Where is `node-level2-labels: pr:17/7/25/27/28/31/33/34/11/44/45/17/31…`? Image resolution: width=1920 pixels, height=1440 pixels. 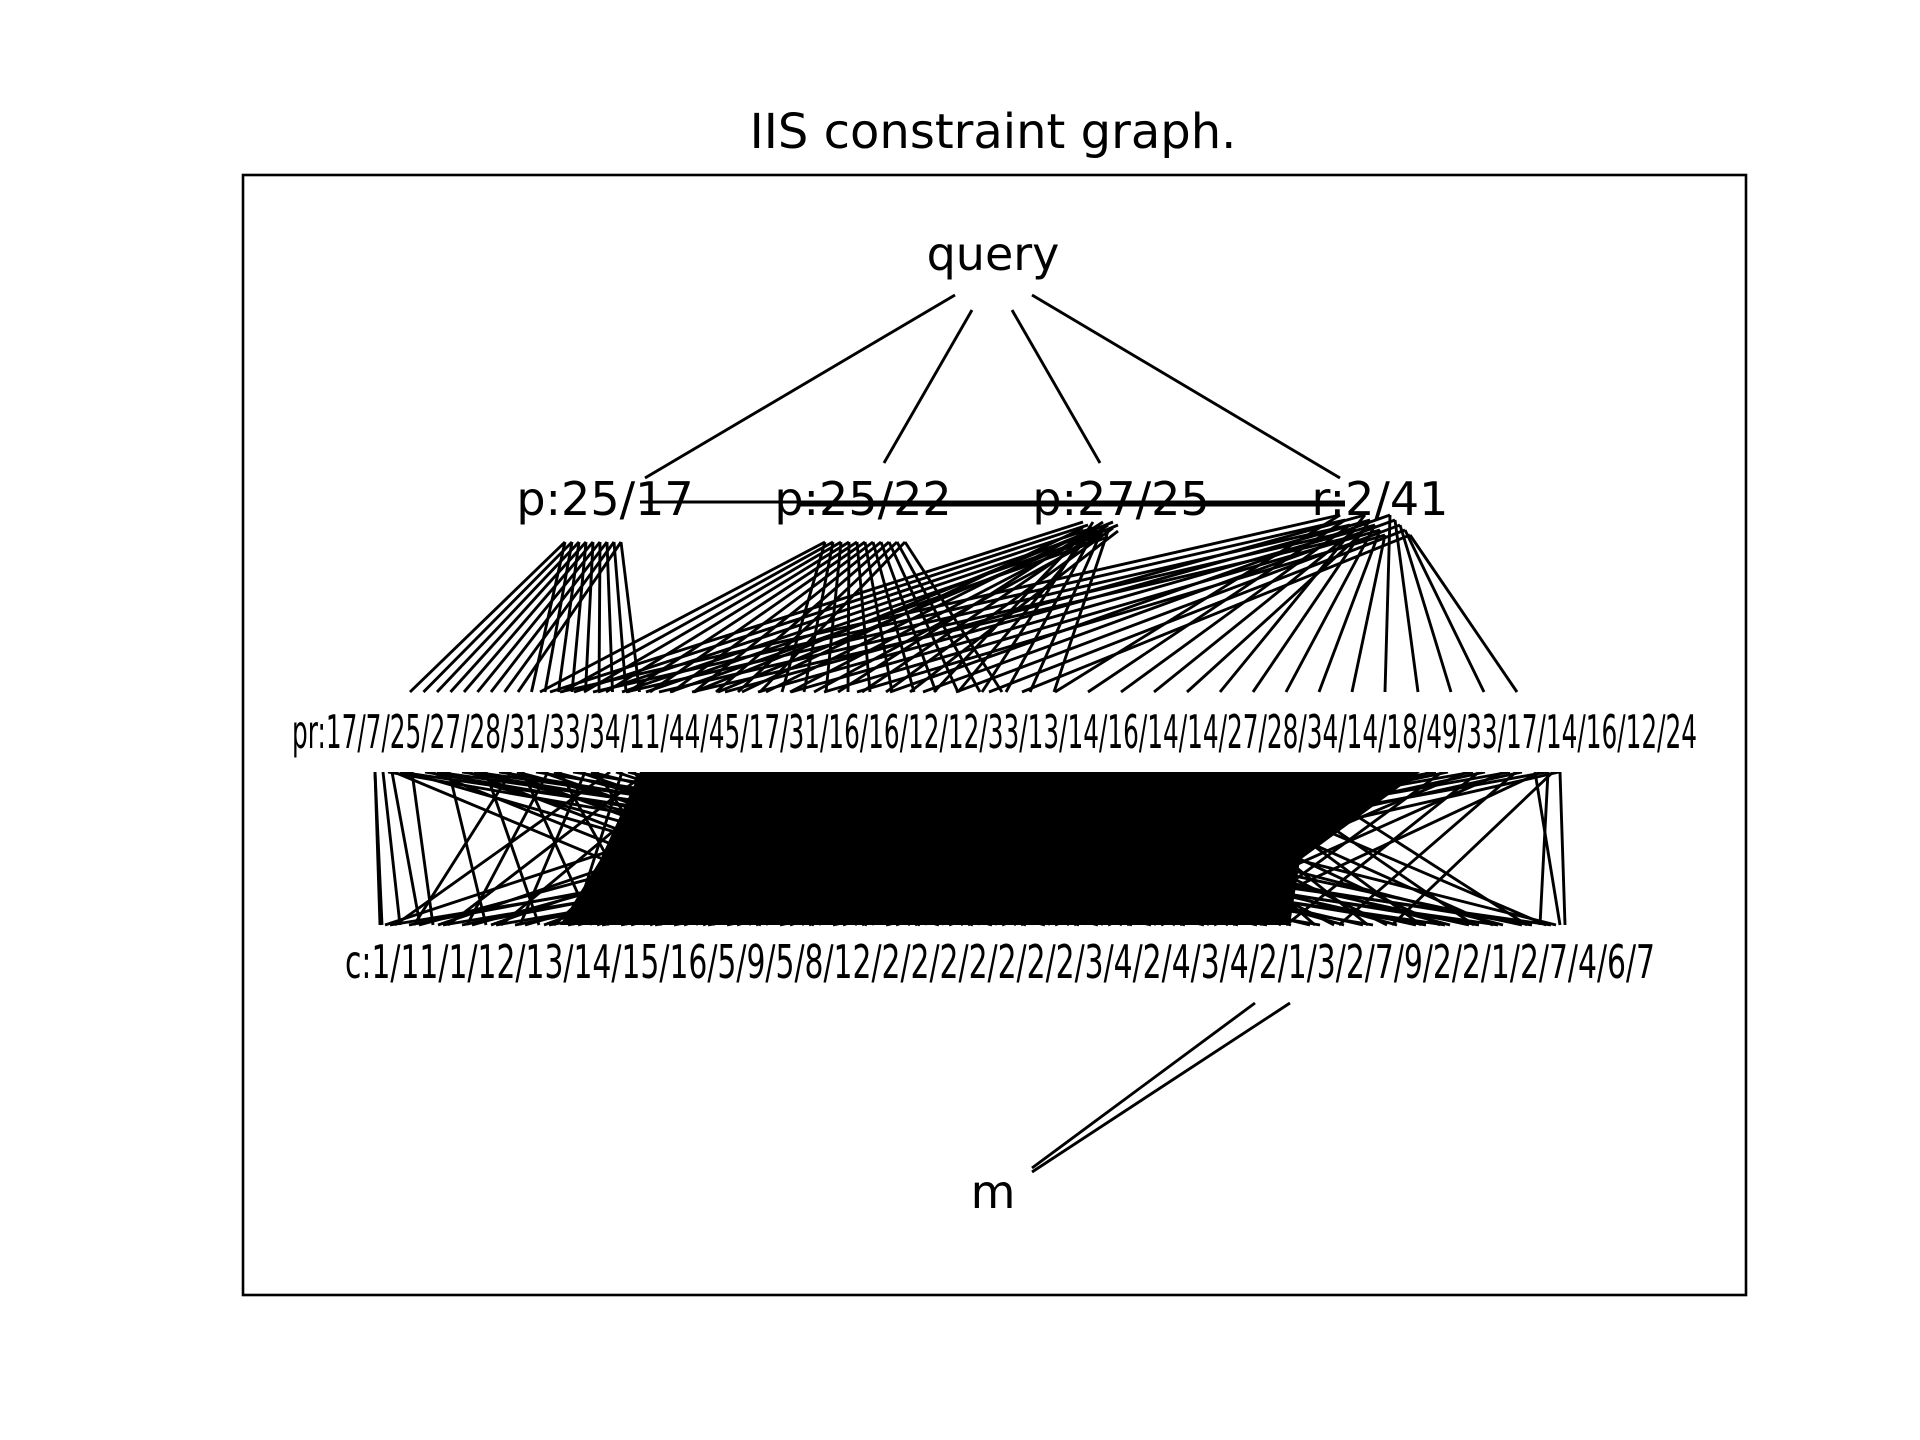
node-level2-labels: pr:17/7/25/27/28/31/33/34/11/44/45/17/31… is located at coordinates (994, 732).